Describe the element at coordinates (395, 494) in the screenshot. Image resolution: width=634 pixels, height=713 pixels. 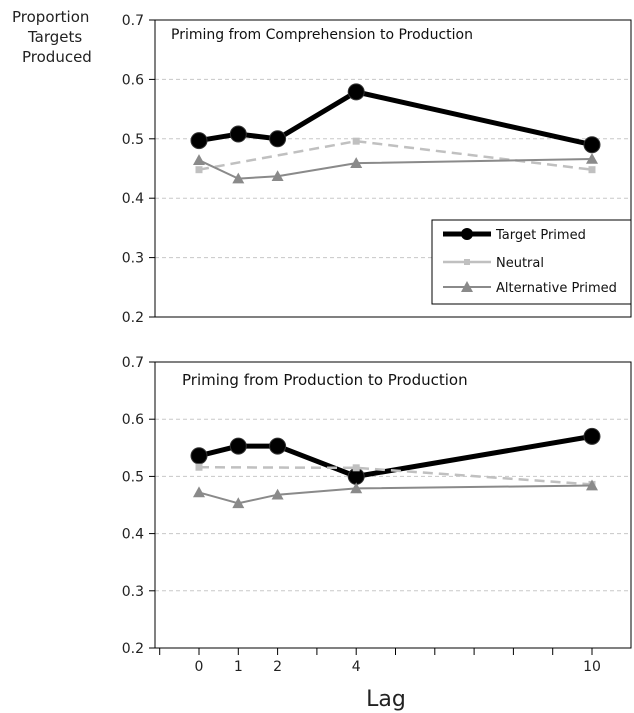
I see `series-line-alternative` at that location.